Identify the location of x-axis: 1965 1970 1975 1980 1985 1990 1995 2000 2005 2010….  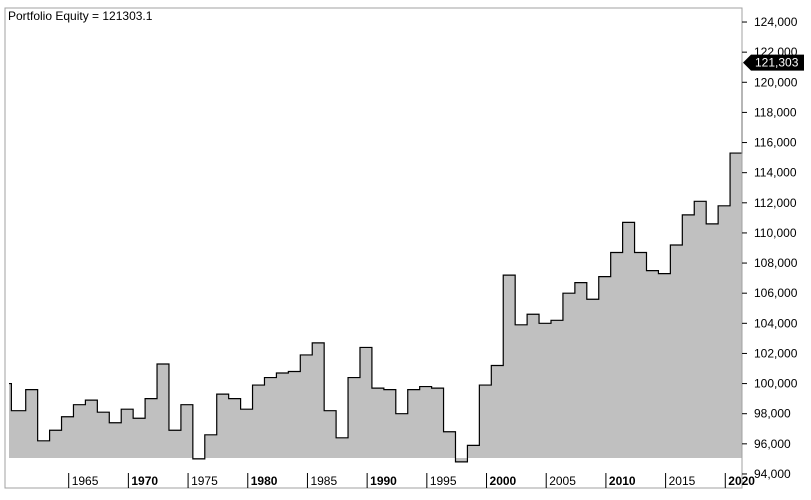
(411, 480).